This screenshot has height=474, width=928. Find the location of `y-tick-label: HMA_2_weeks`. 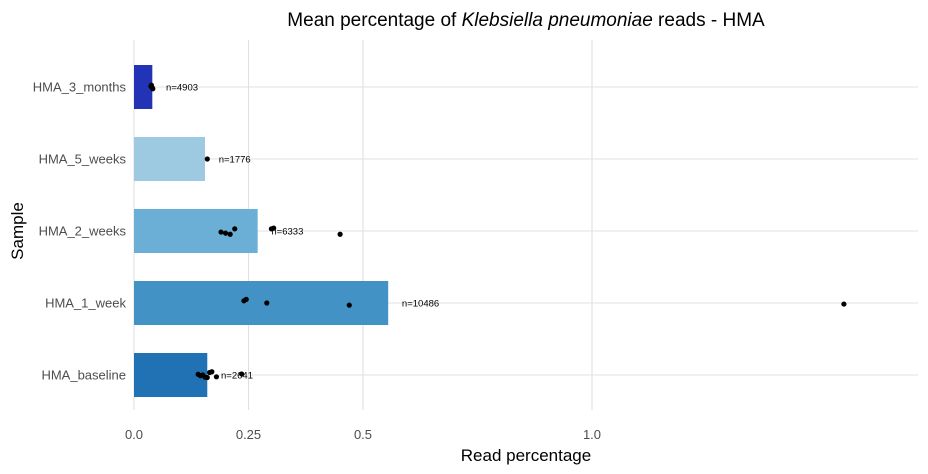

y-tick-label: HMA_2_weeks is located at coordinates (83, 231).